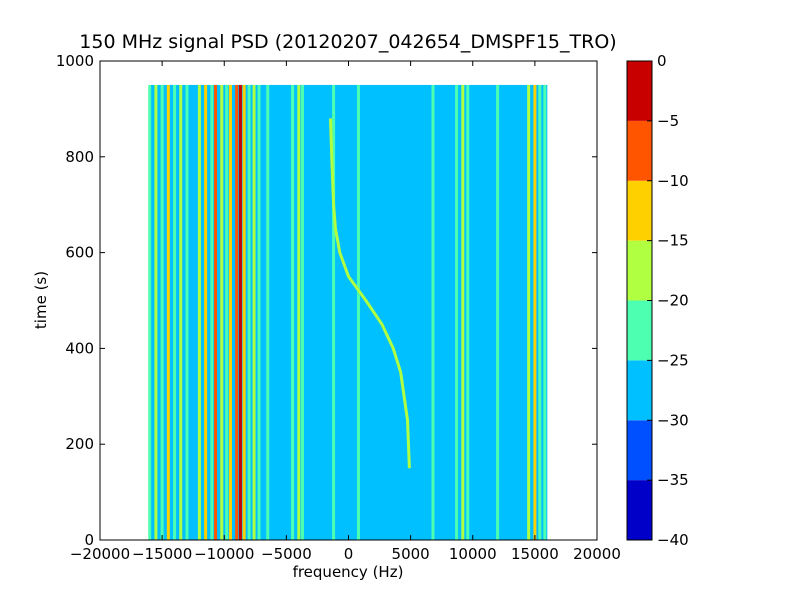 The width and height of the screenshot is (800, 600). Describe the element at coordinates (673, 360) in the screenshot. I see `colorbar-tick-label: −25` at that location.